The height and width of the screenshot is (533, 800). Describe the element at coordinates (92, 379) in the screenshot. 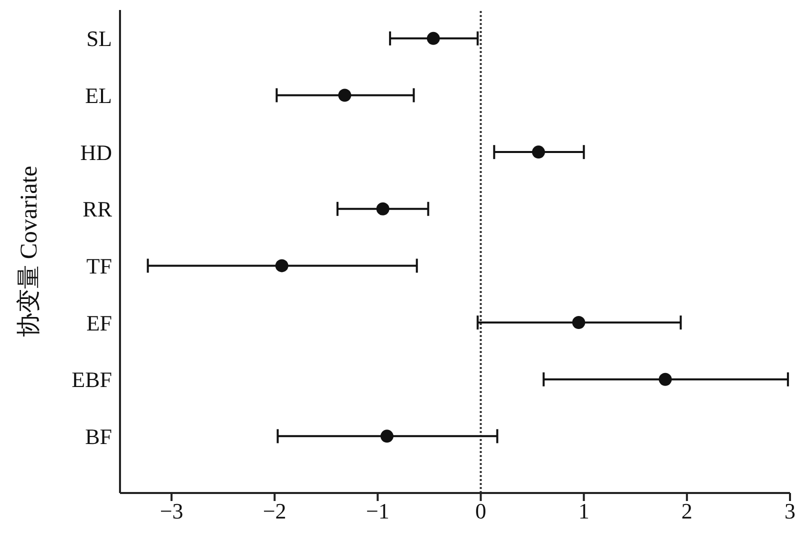

I see `y-tick-label: EBF` at that location.